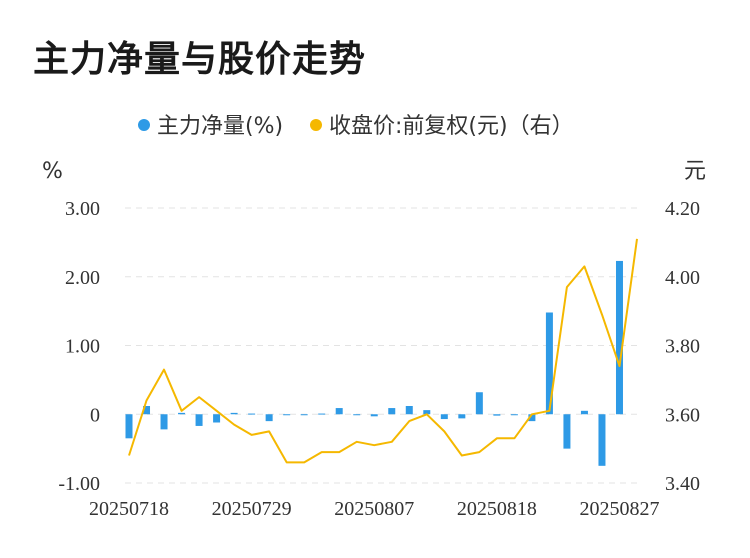  Describe the element at coordinates (695, 171) in the screenshot. I see `right-axis-unit: 元` at that location.